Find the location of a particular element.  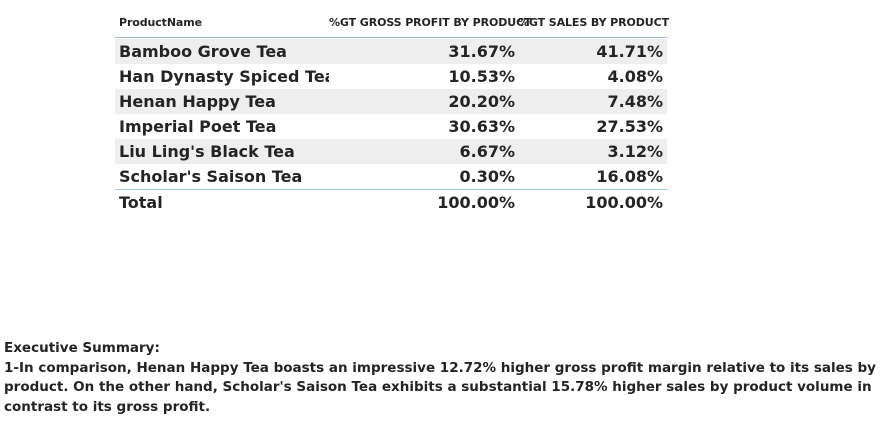

total-label: Total is located at coordinates (141, 202).